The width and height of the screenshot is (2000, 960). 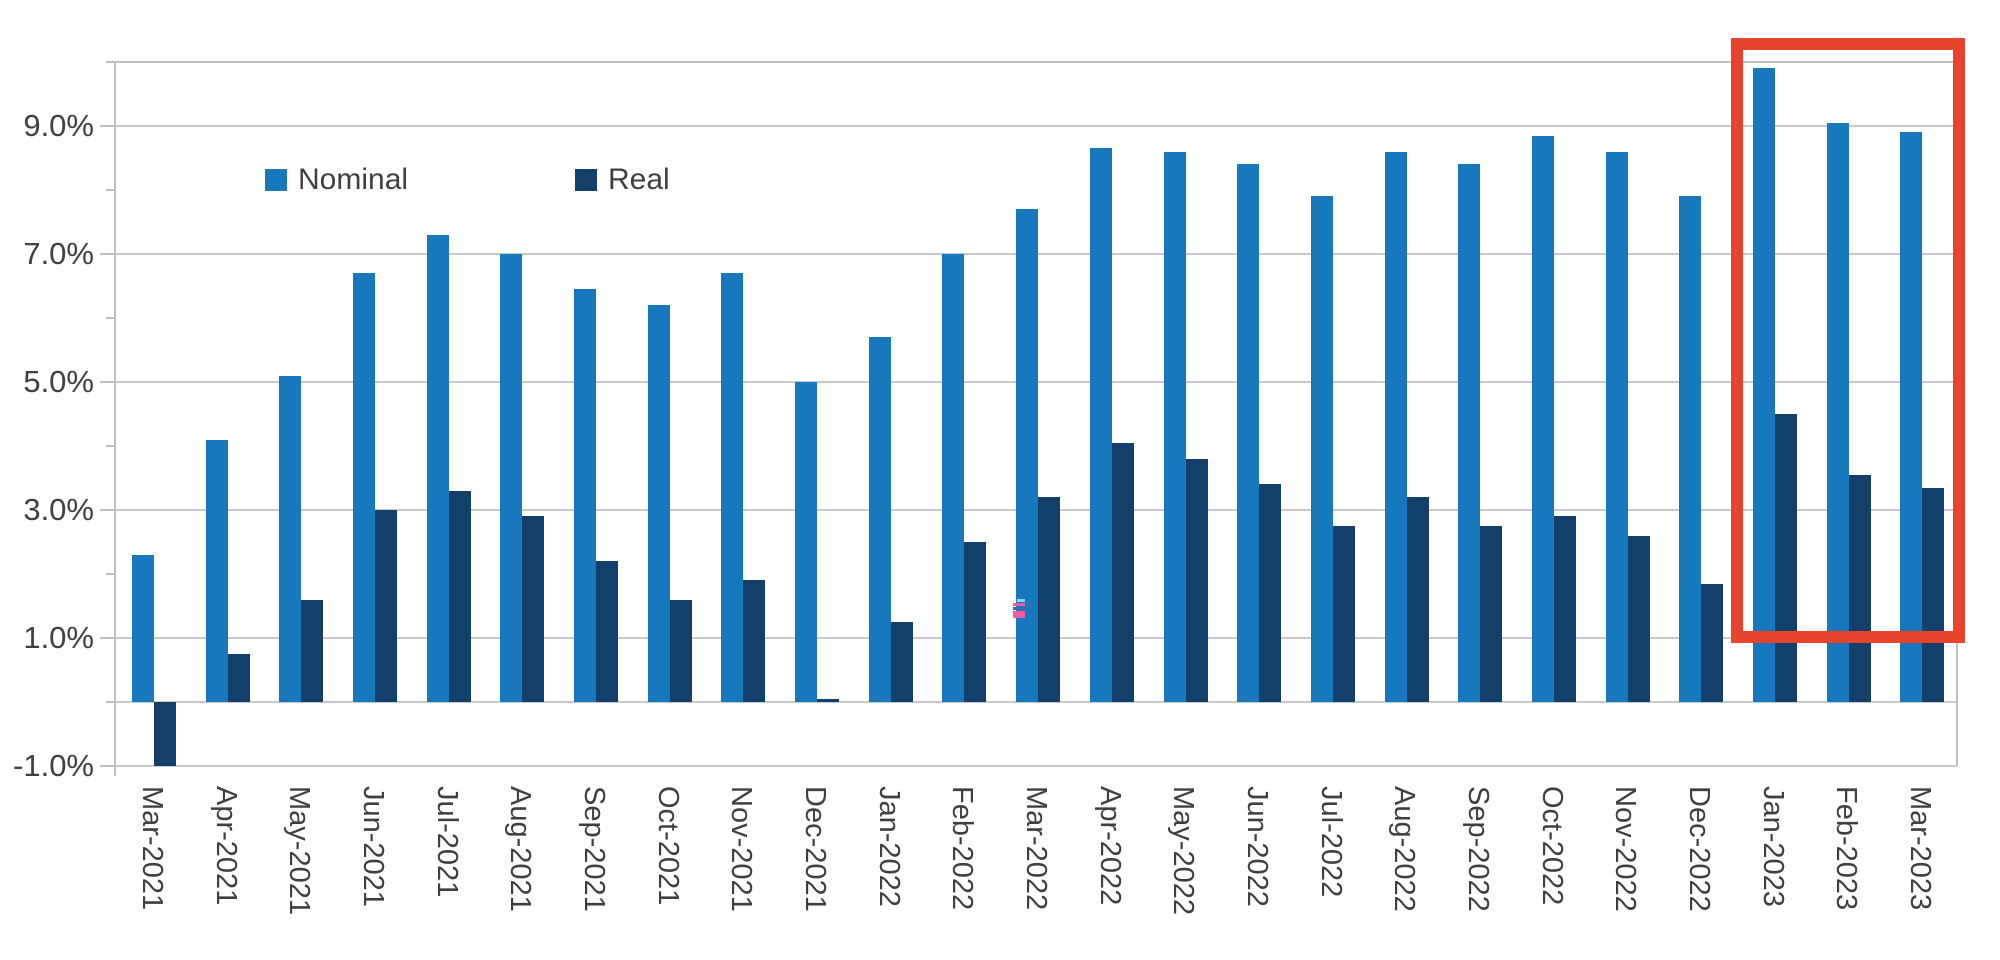 I want to click on real-bar-Jul-2021, so click(x=459, y=596).